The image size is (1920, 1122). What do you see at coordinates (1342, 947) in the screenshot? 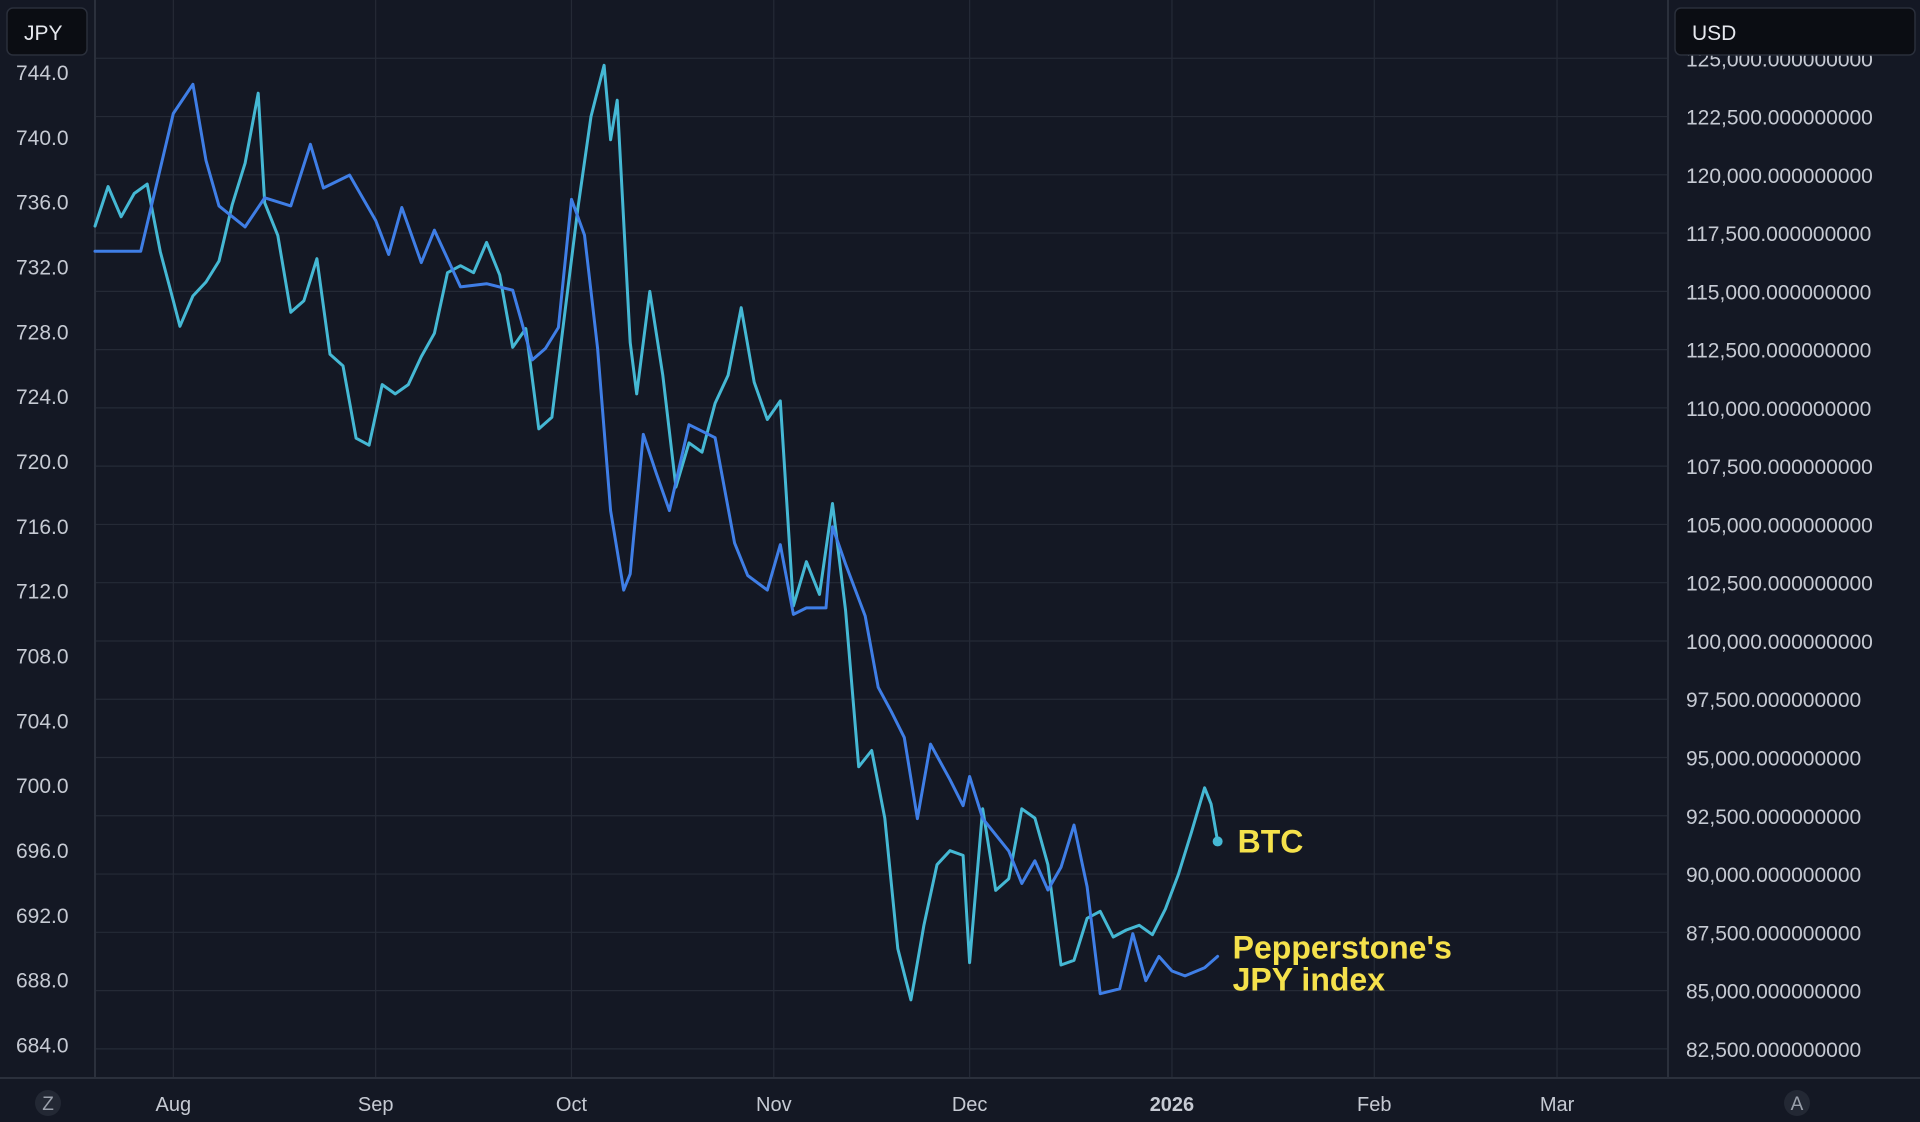
I see `jpy-index-annotation-line: Pepperstone's` at bounding box center [1342, 947].